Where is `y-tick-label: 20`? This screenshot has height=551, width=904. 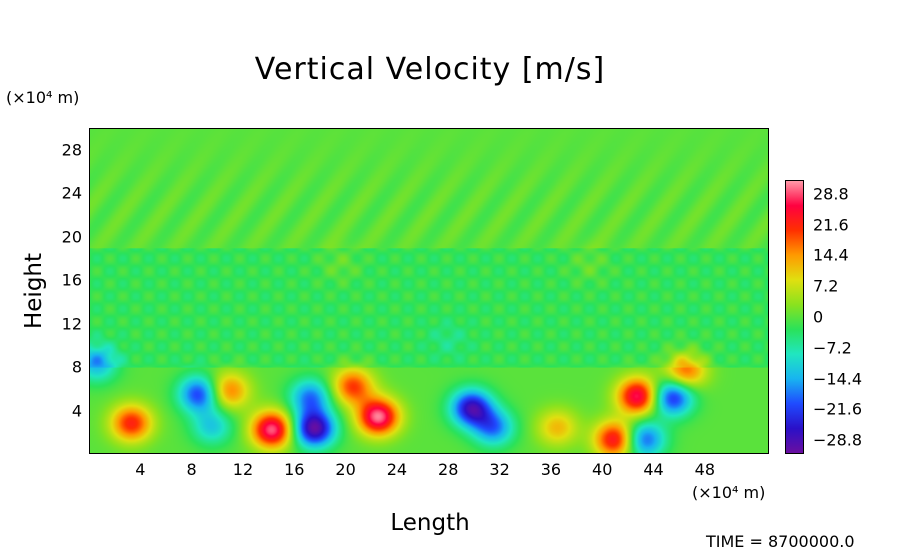
y-tick-label: 20 is located at coordinates (71, 237).